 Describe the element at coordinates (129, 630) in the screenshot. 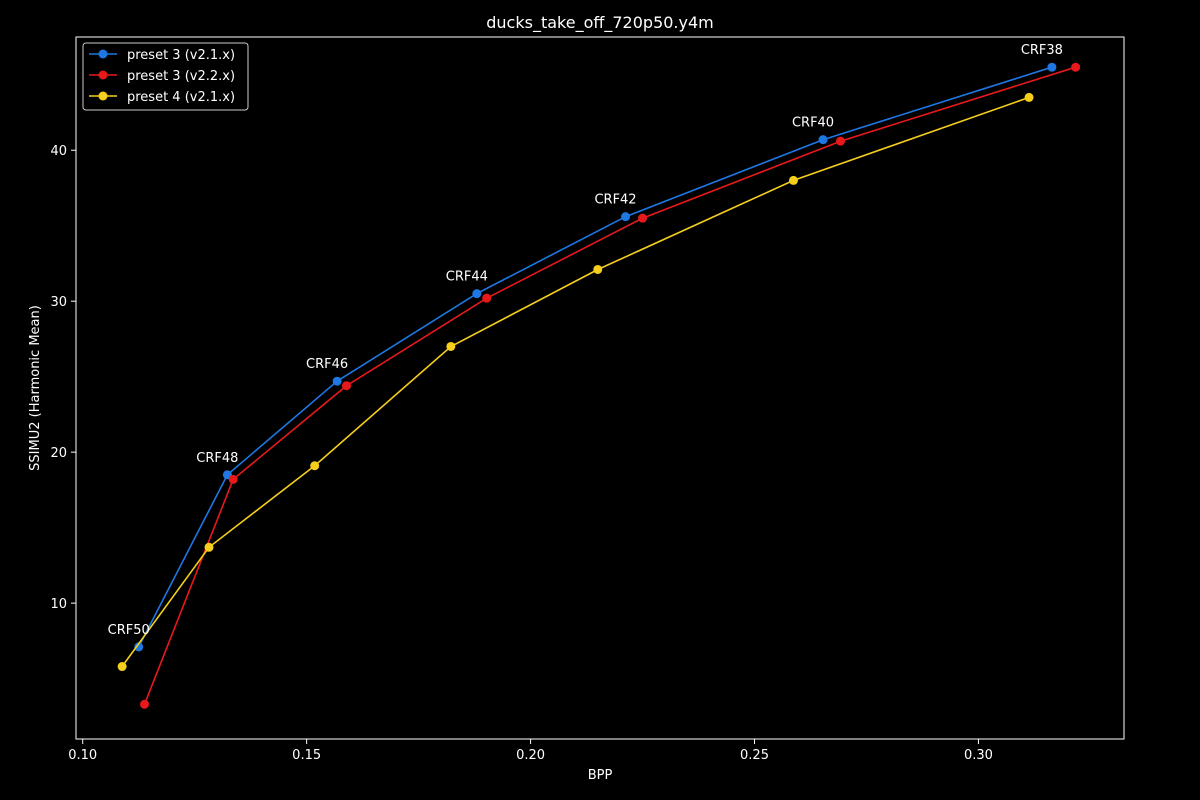

I see `crf-annotation: CRF50` at that location.